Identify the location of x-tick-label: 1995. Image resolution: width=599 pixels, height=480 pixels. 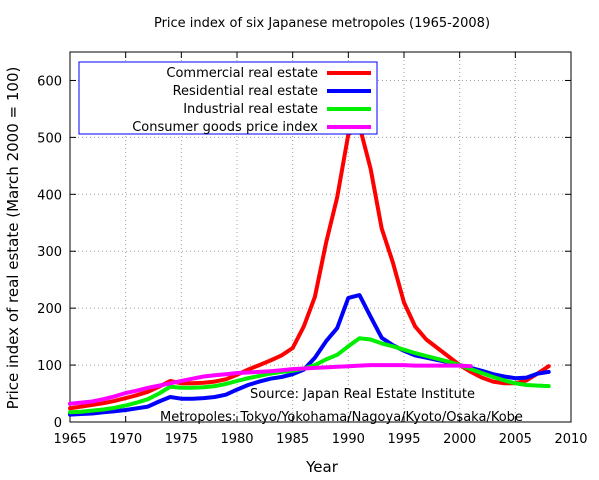
(403, 439).